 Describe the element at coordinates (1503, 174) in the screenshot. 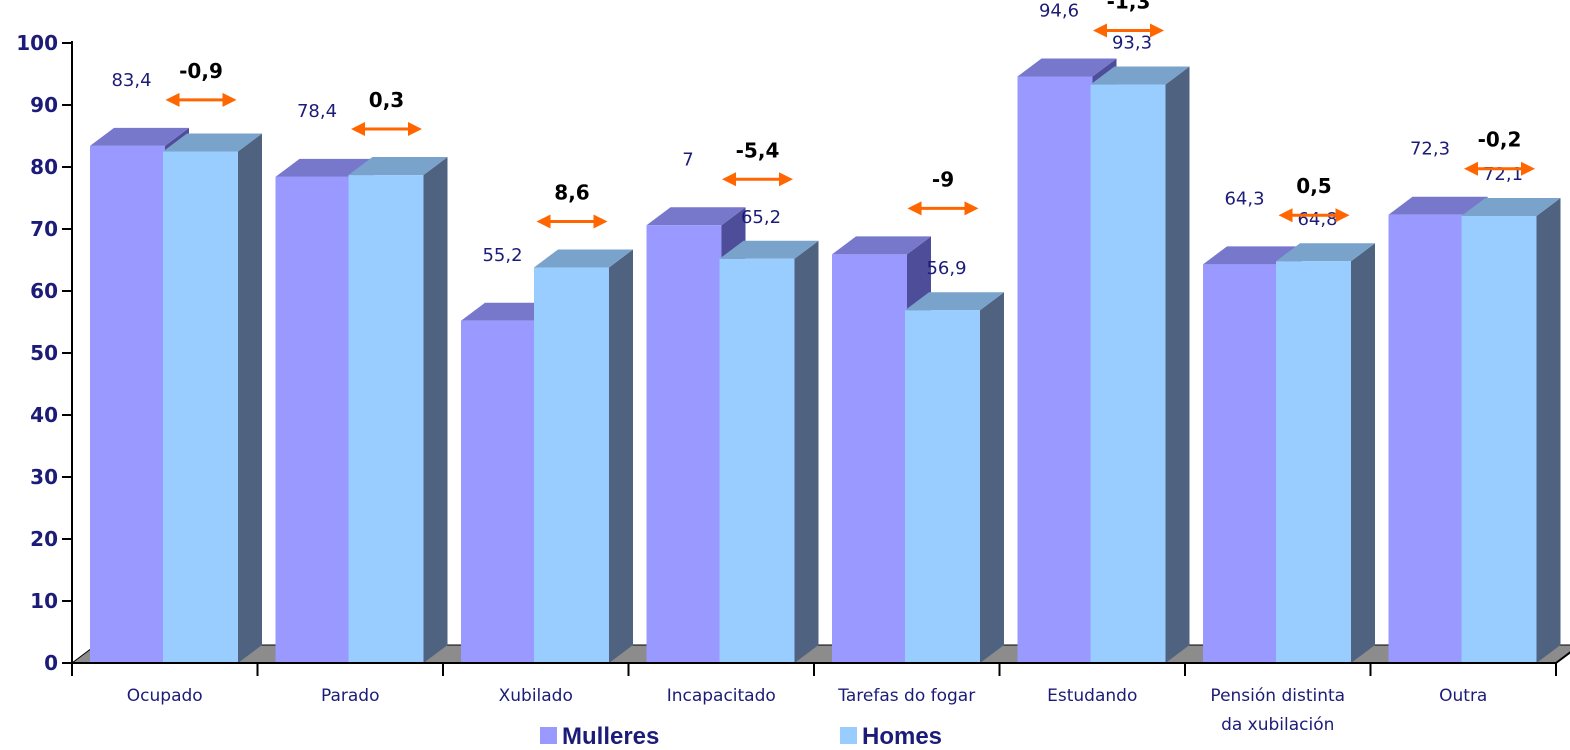

I see `data-label-homes: 72,1` at that location.